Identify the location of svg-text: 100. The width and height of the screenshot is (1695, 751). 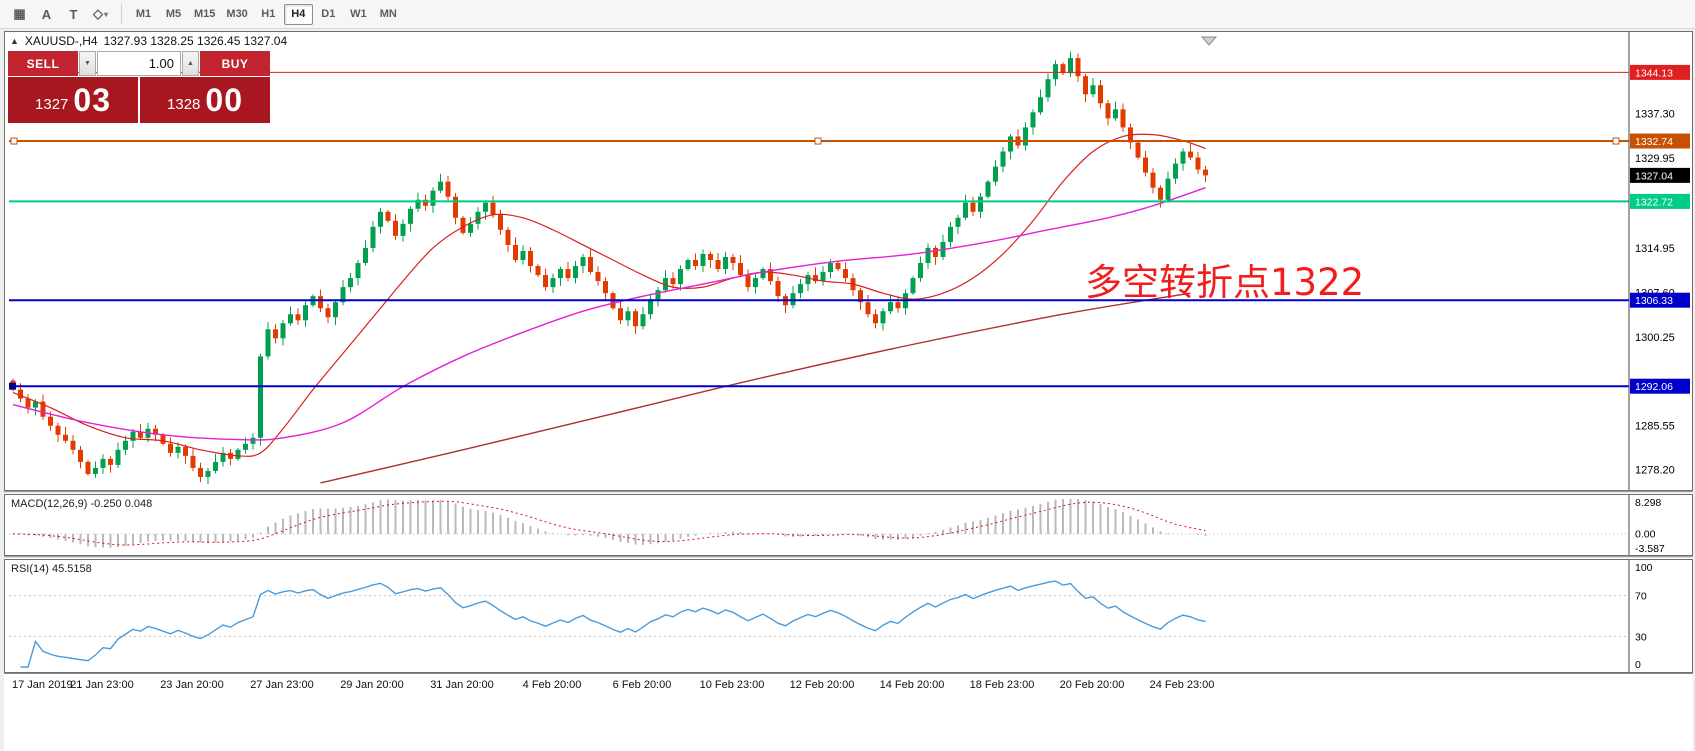
(1644, 568).